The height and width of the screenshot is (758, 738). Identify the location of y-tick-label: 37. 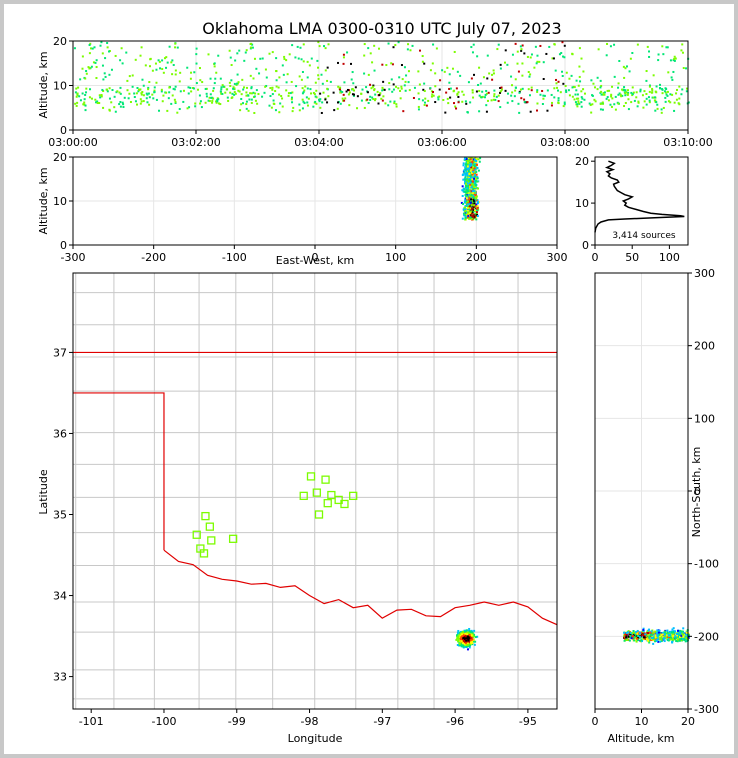
(60, 352).